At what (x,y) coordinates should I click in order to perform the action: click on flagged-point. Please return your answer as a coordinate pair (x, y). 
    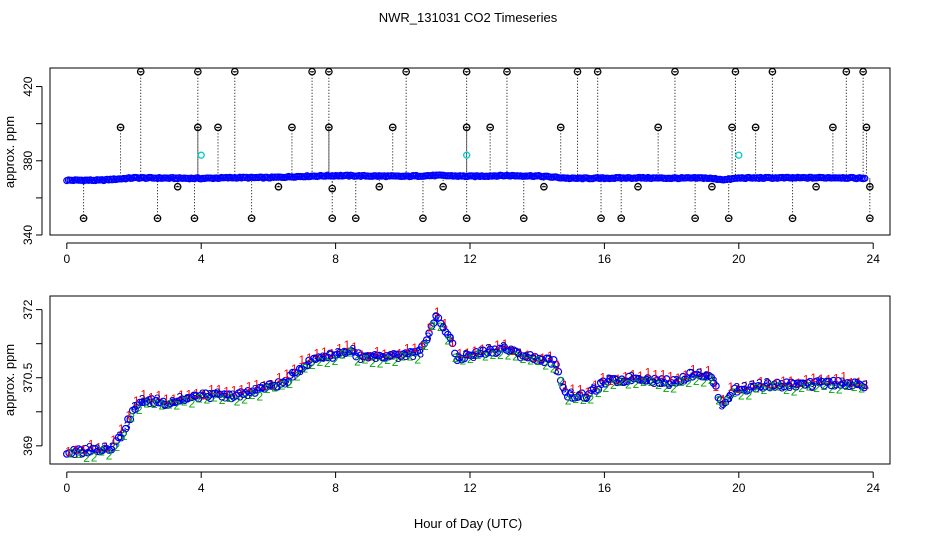
    Looking at the image, I should click on (466, 155).